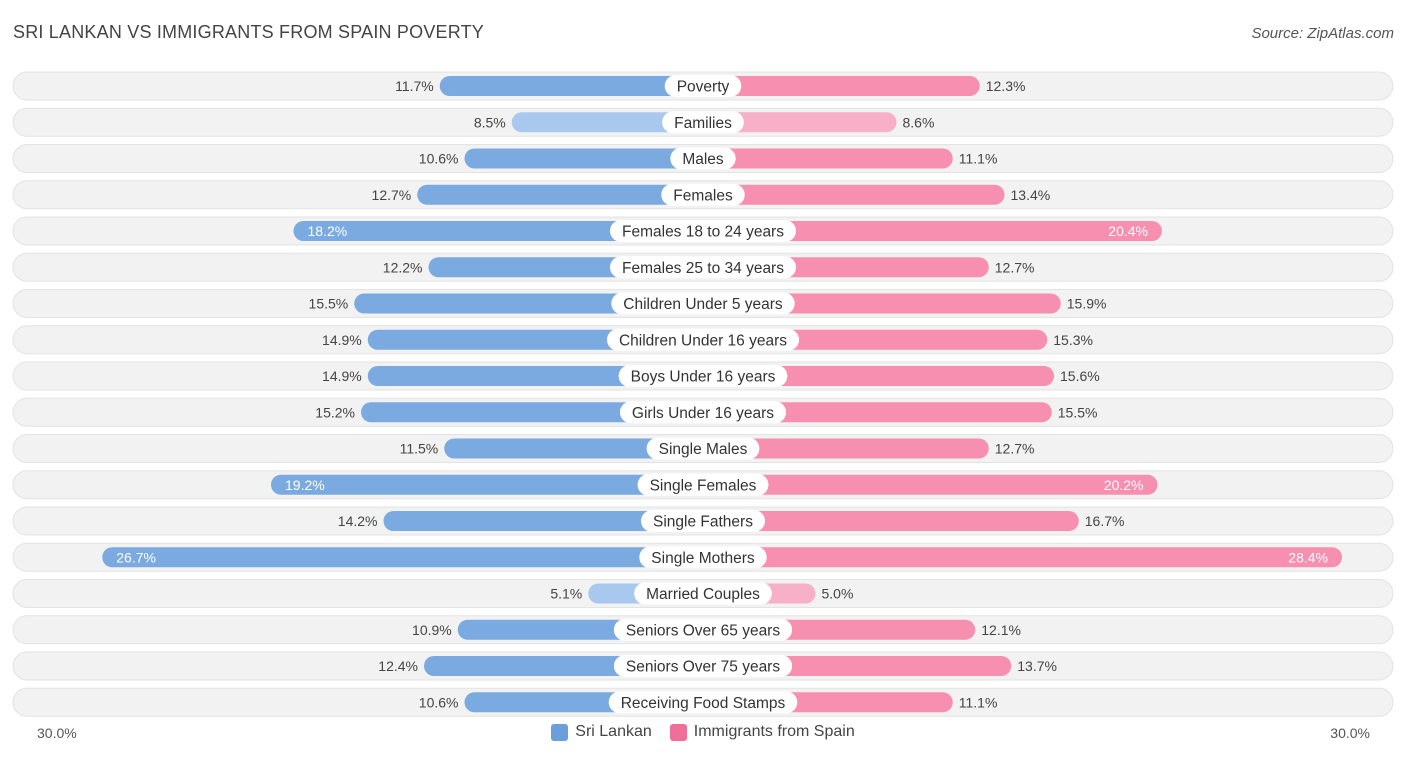  I want to click on category-label-children-under-5-years: Children Under 5 years, so click(703, 304).